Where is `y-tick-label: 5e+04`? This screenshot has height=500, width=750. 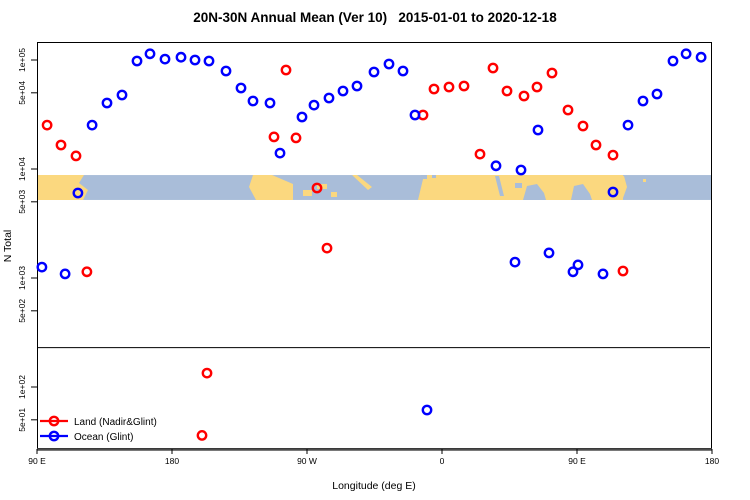
y-tick-label: 5e+04 is located at coordinates (22, 93).